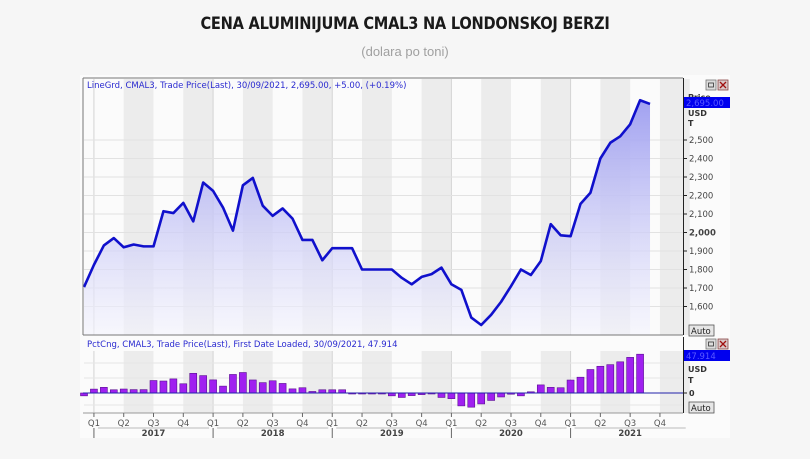 The height and width of the screenshot is (459, 810). I want to click on svg-text: 2,100, so click(701, 215).